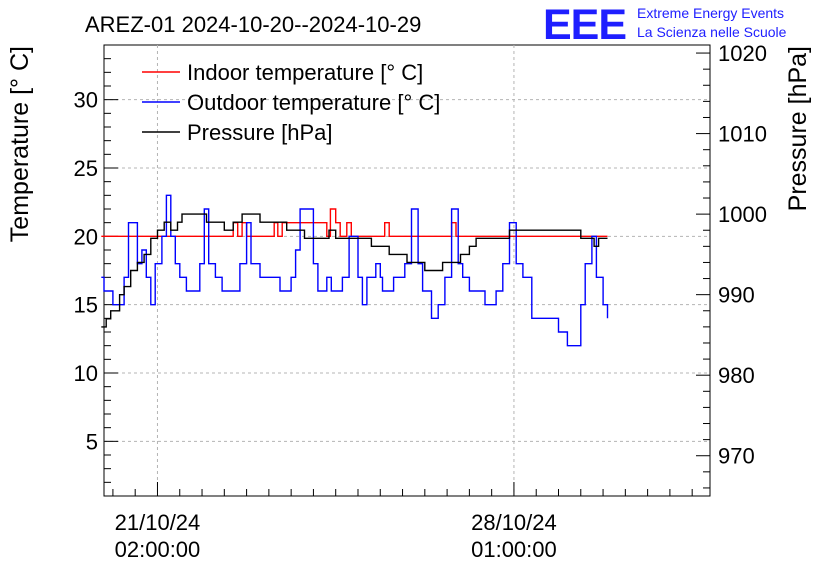  I want to click on x-tick-label-time: 01:00:00, so click(514, 549).